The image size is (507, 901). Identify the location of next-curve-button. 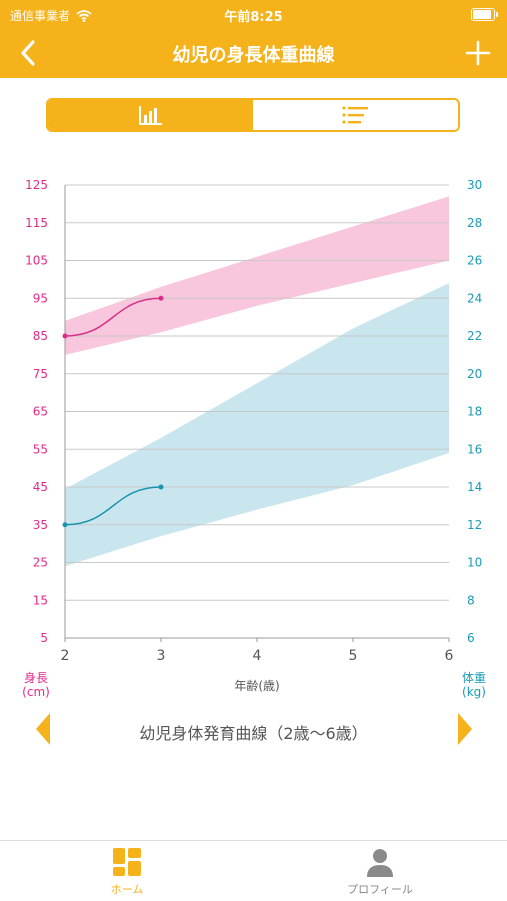
(465, 729).